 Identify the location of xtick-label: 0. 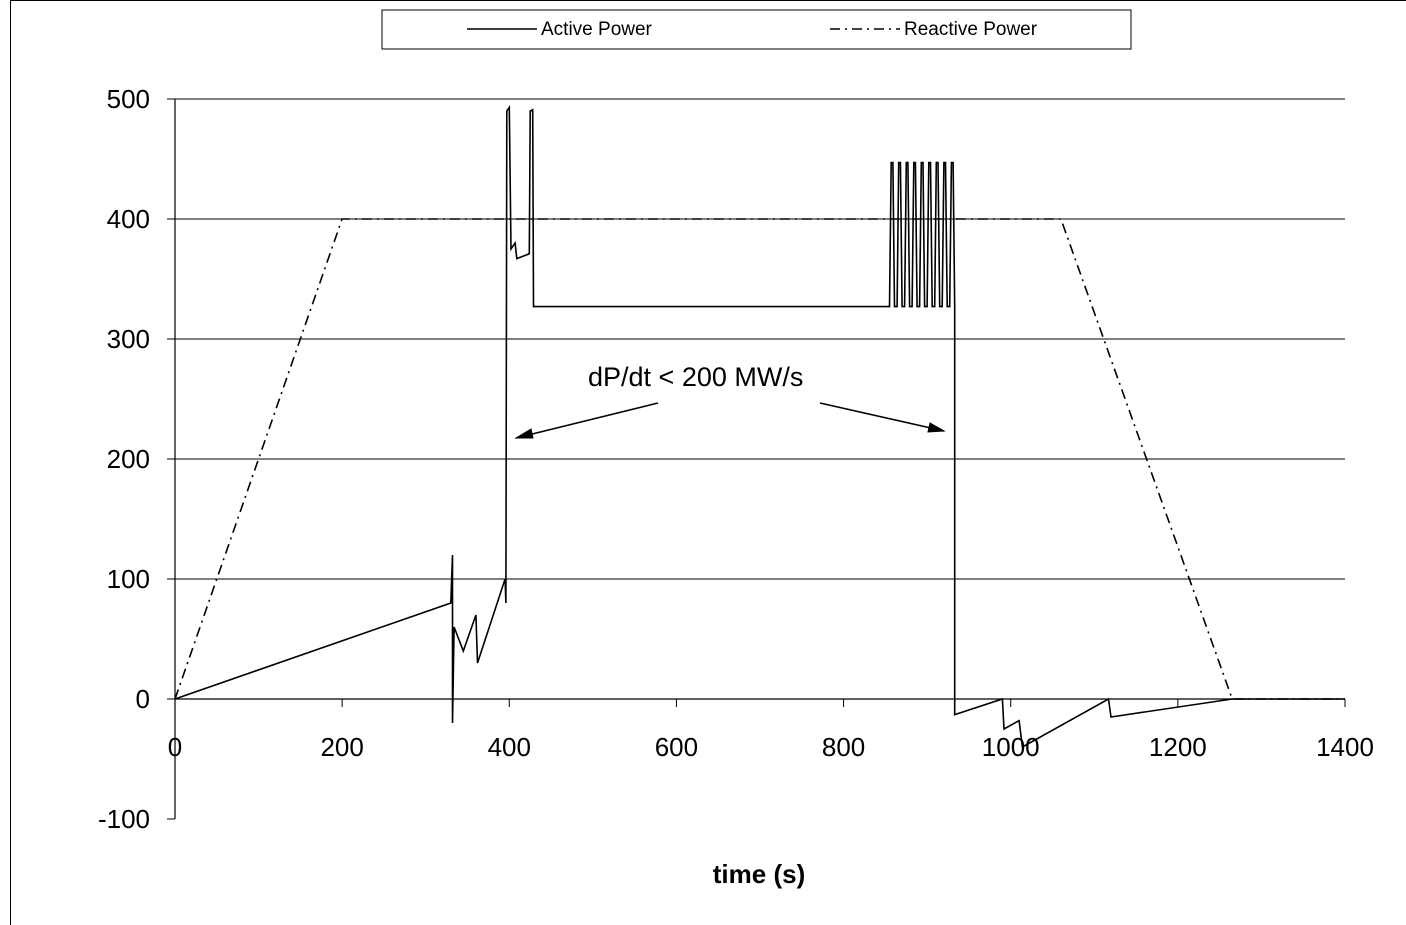
(175, 747).